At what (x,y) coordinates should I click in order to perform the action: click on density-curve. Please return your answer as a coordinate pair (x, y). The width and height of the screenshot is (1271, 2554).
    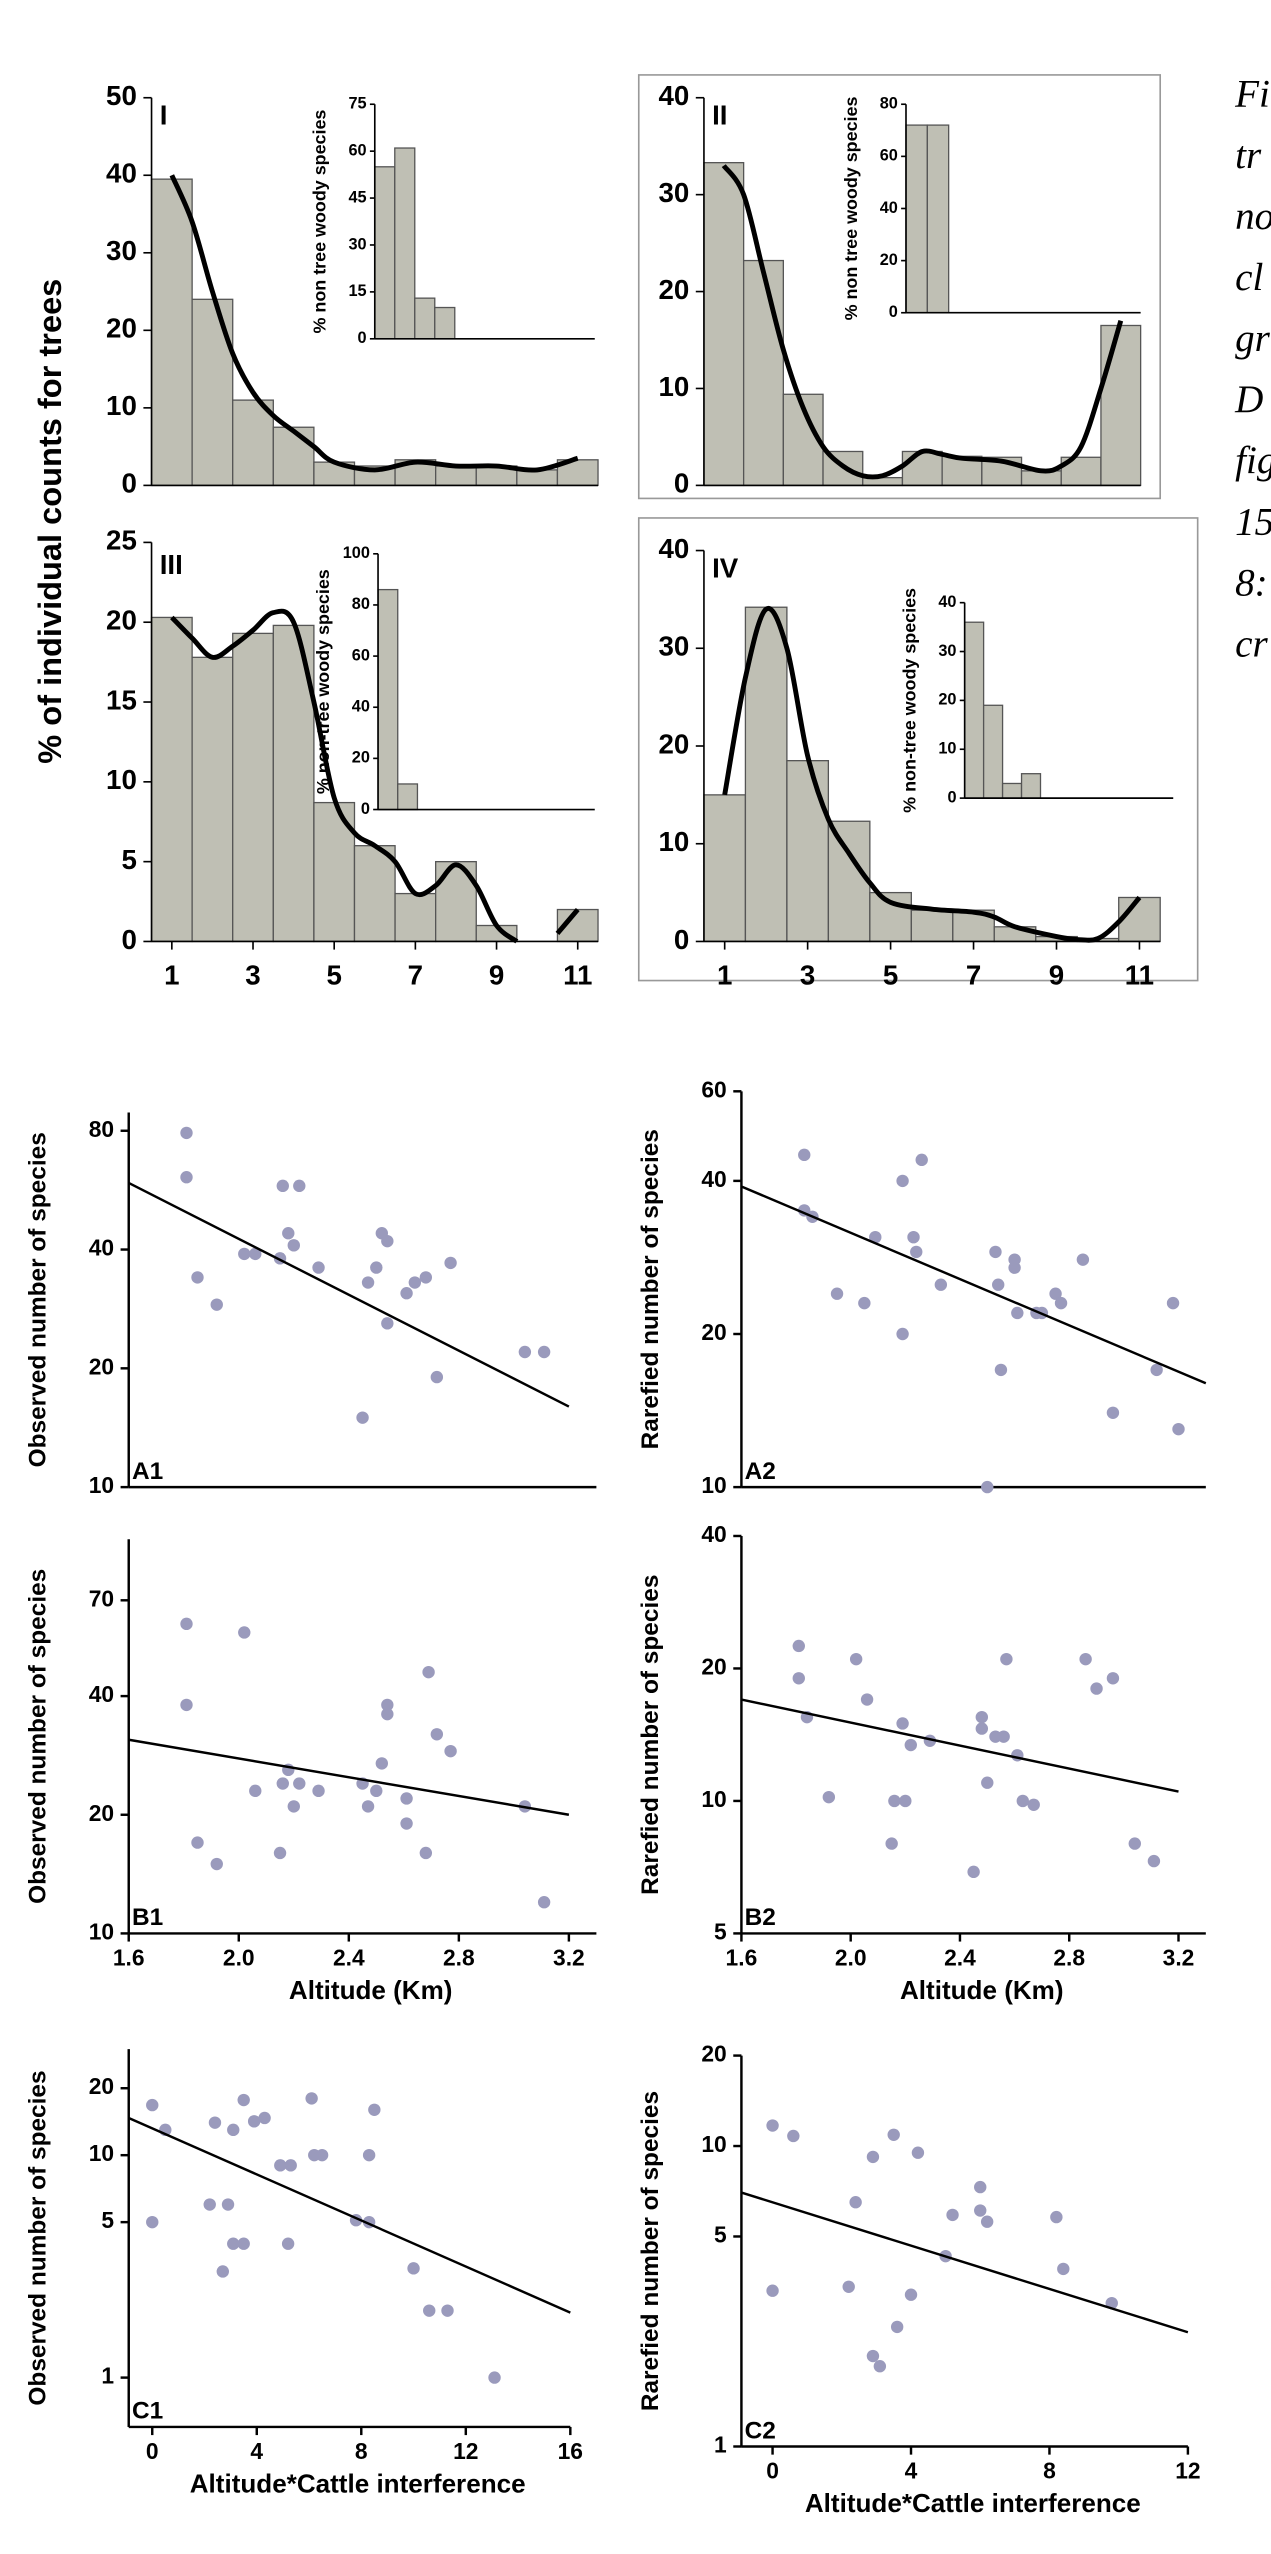
    Looking at the image, I should click on (932, 774).